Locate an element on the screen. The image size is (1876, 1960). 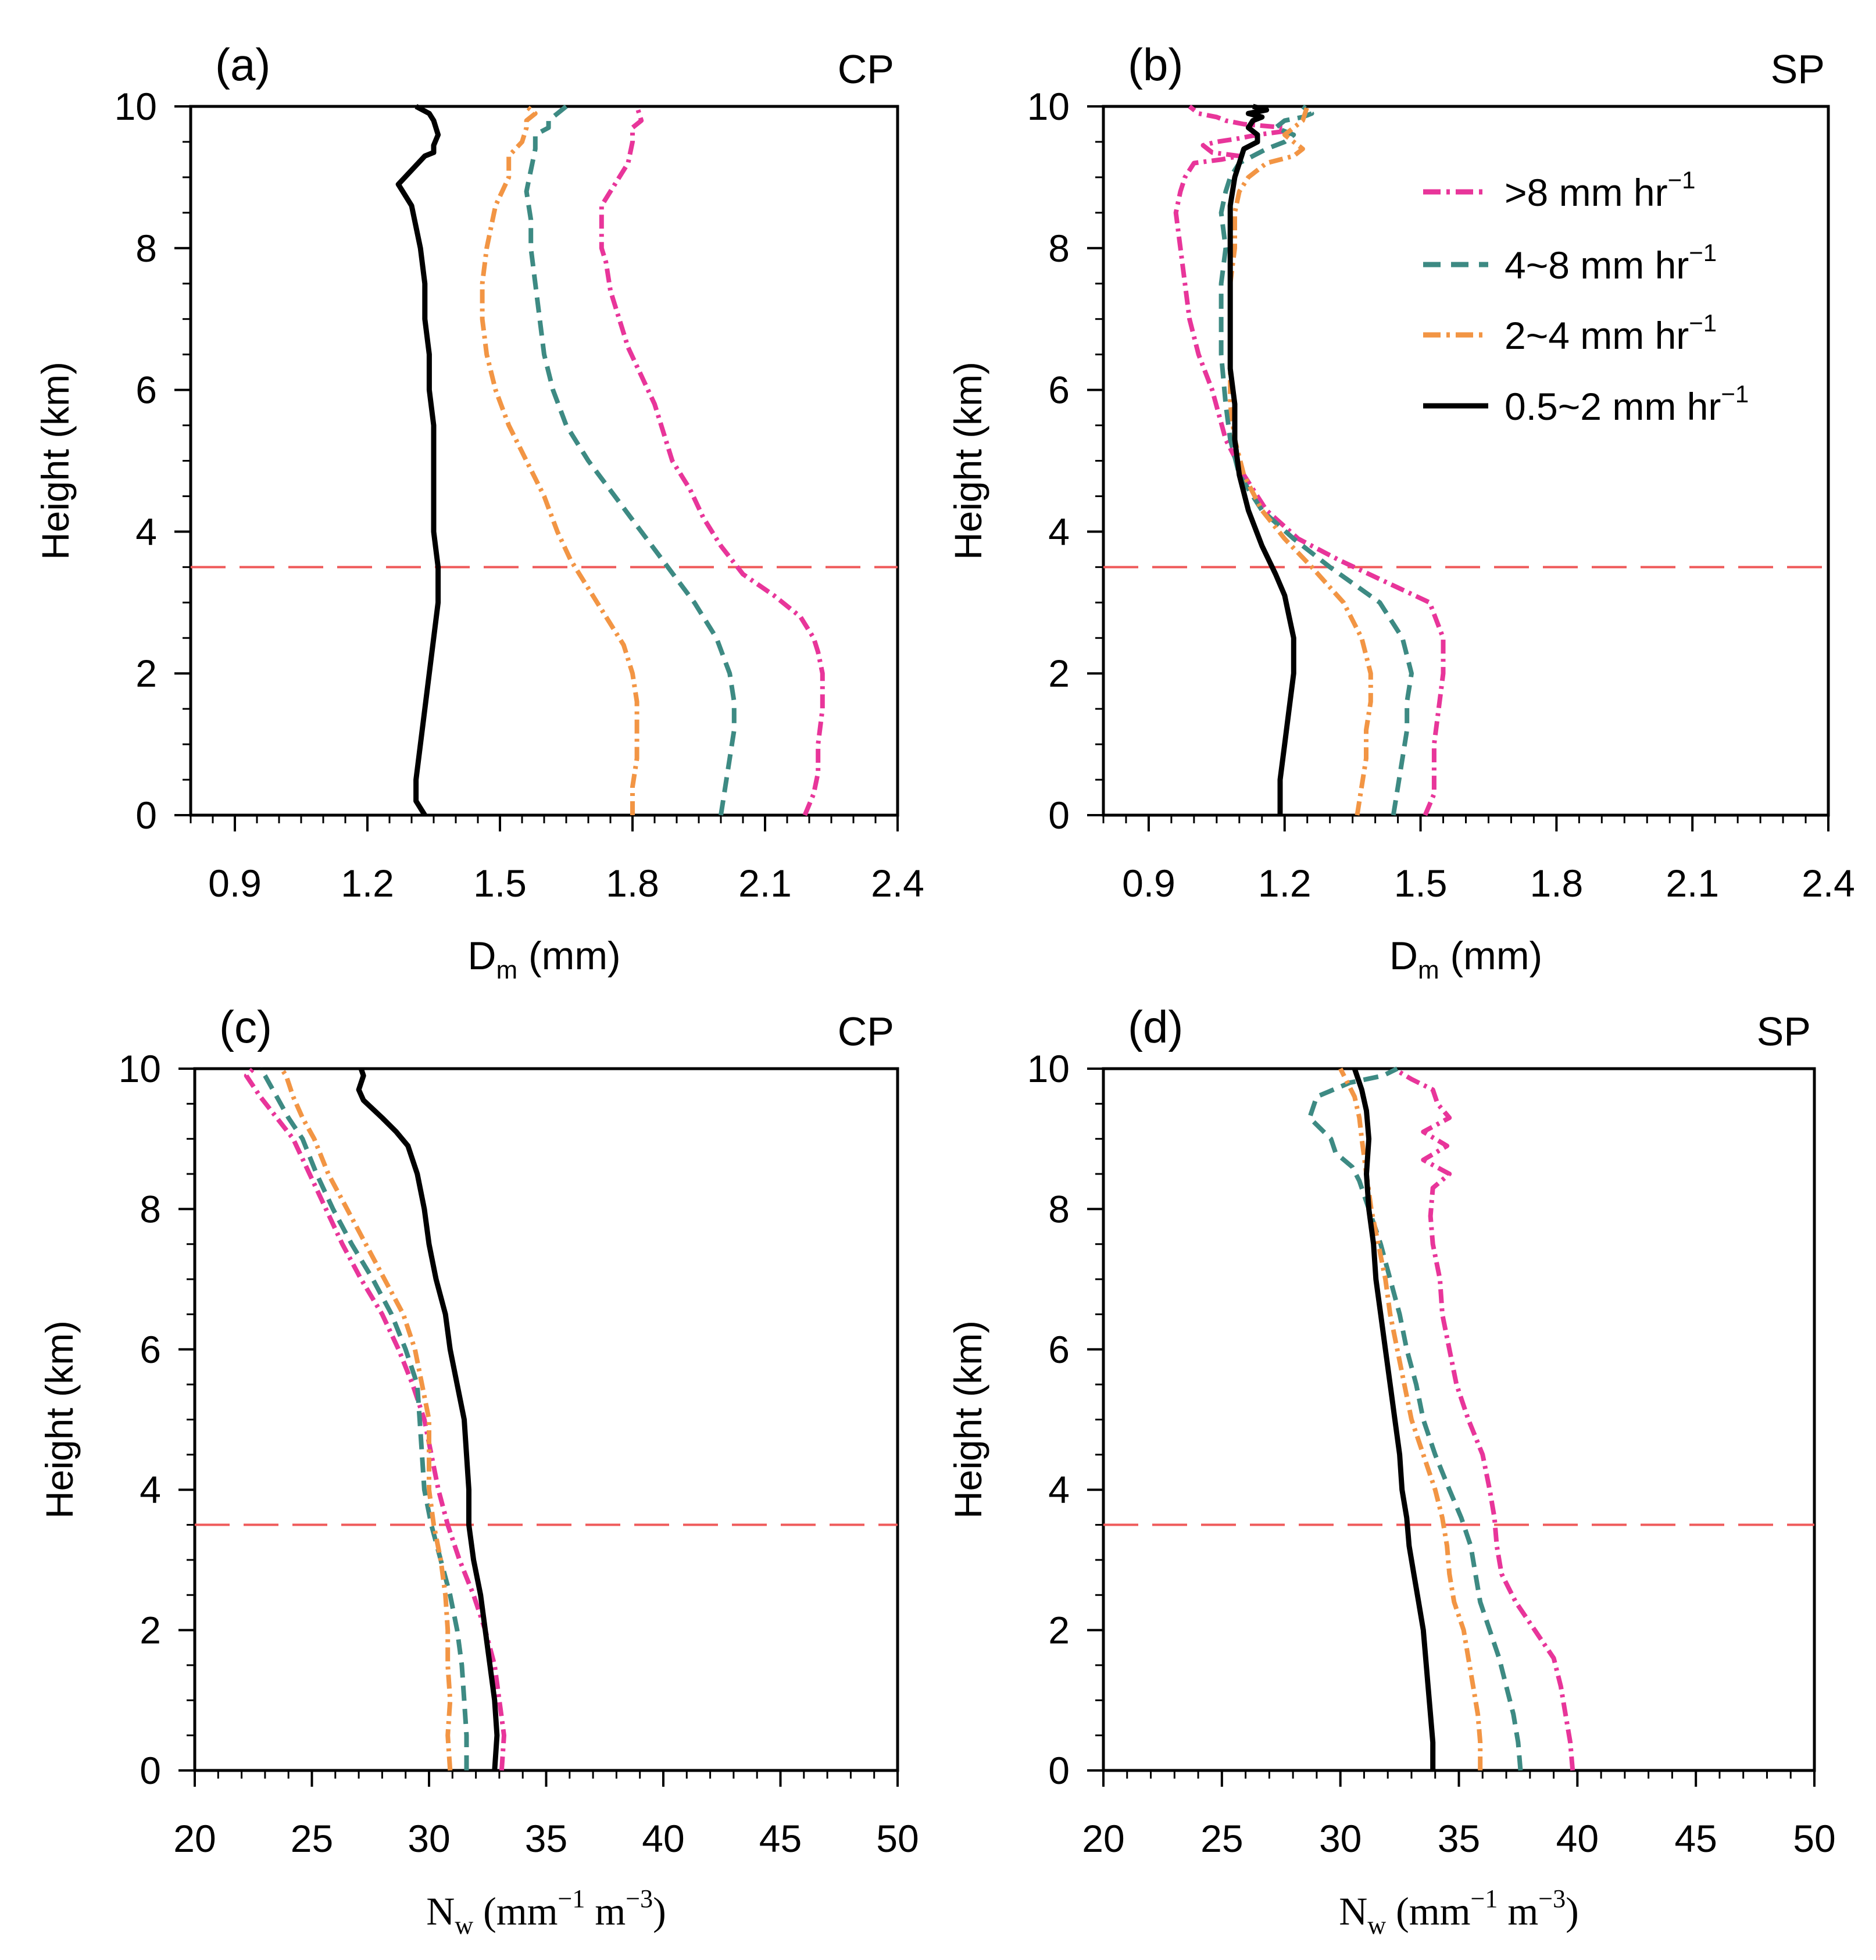
legend-label: 0.5~2 mm hr−1 is located at coordinates (1627, 404).